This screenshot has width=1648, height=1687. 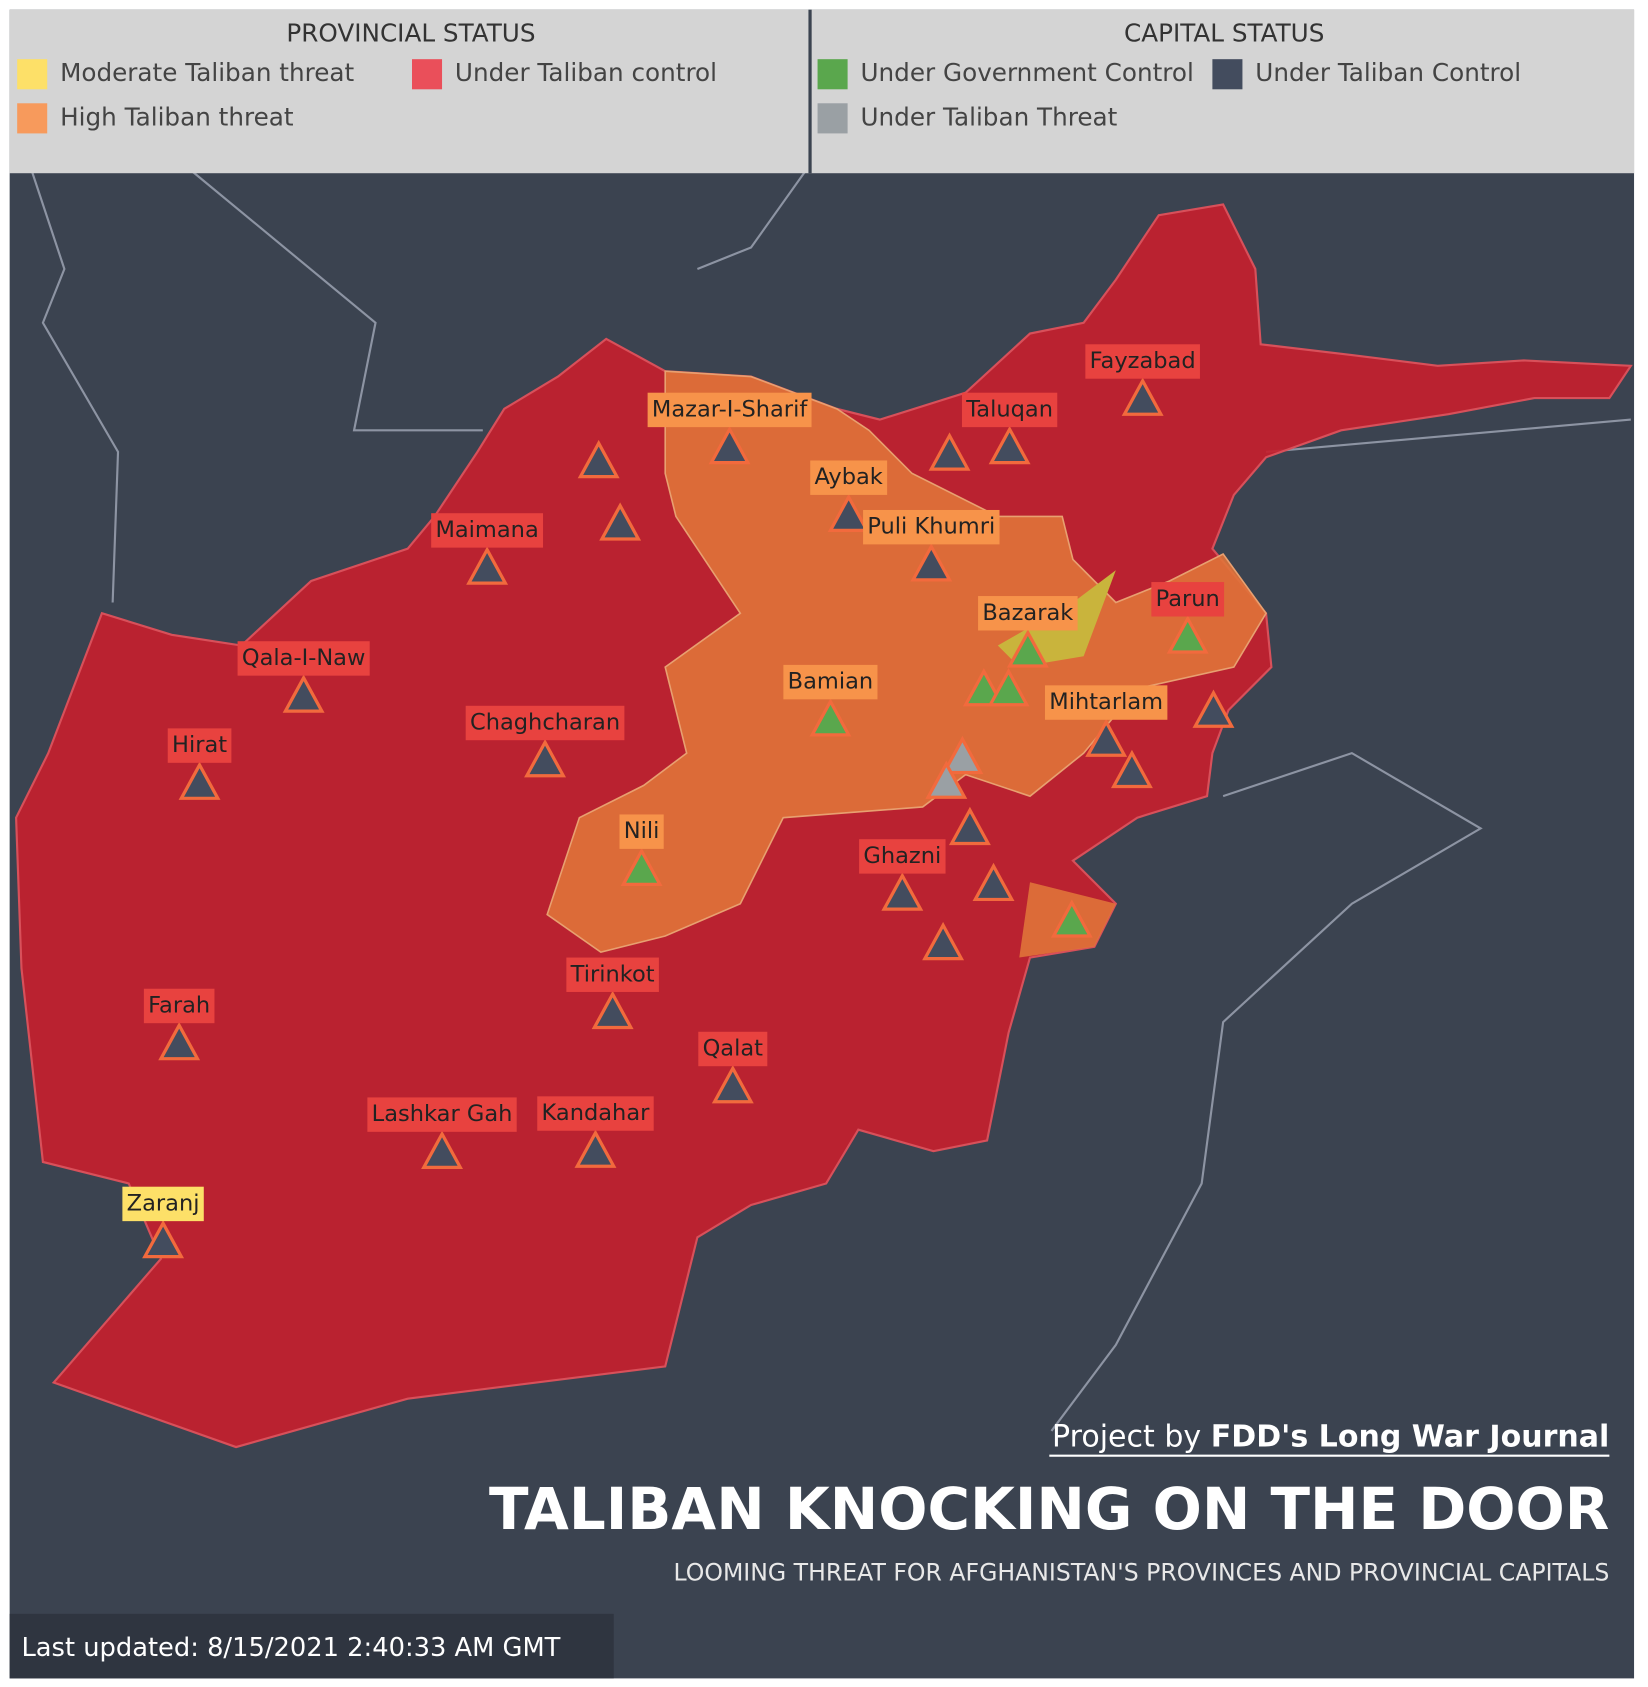 What do you see at coordinates (1224, 32) in the screenshot?
I see `legend-title: CAPITAL STATUS` at bounding box center [1224, 32].